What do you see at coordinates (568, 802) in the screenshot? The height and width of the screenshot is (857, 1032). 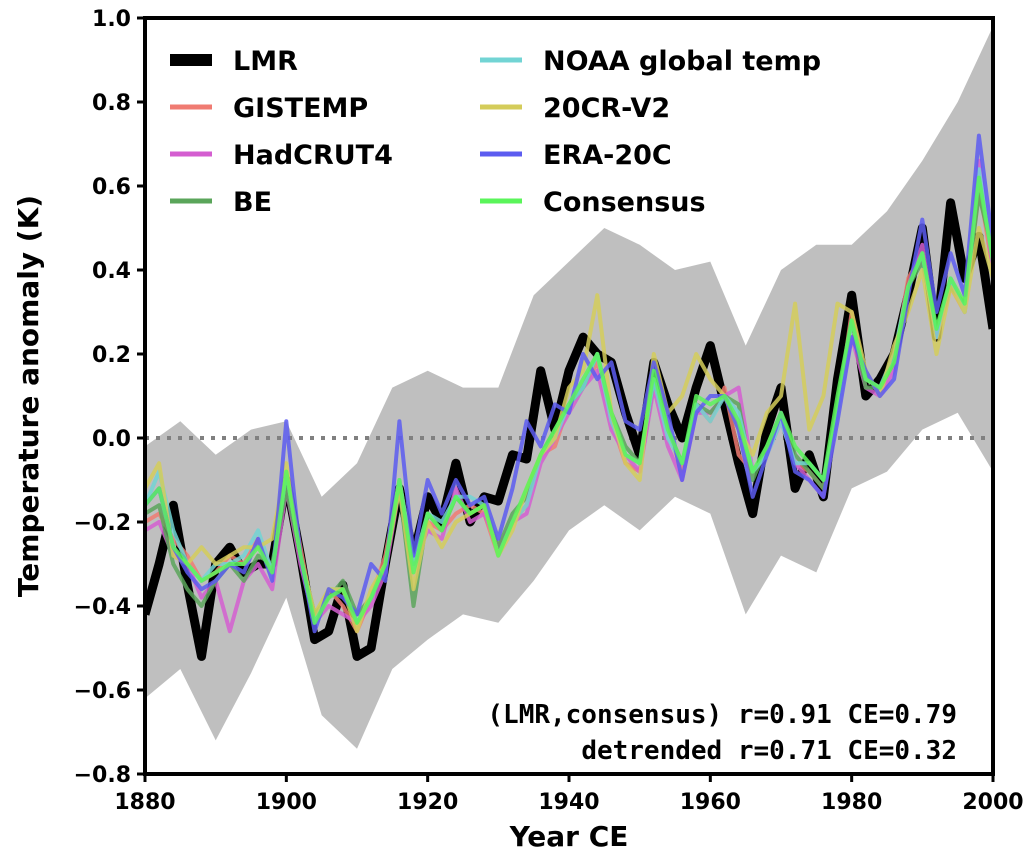 I see `x-tick-label: 1940` at bounding box center [568, 802].